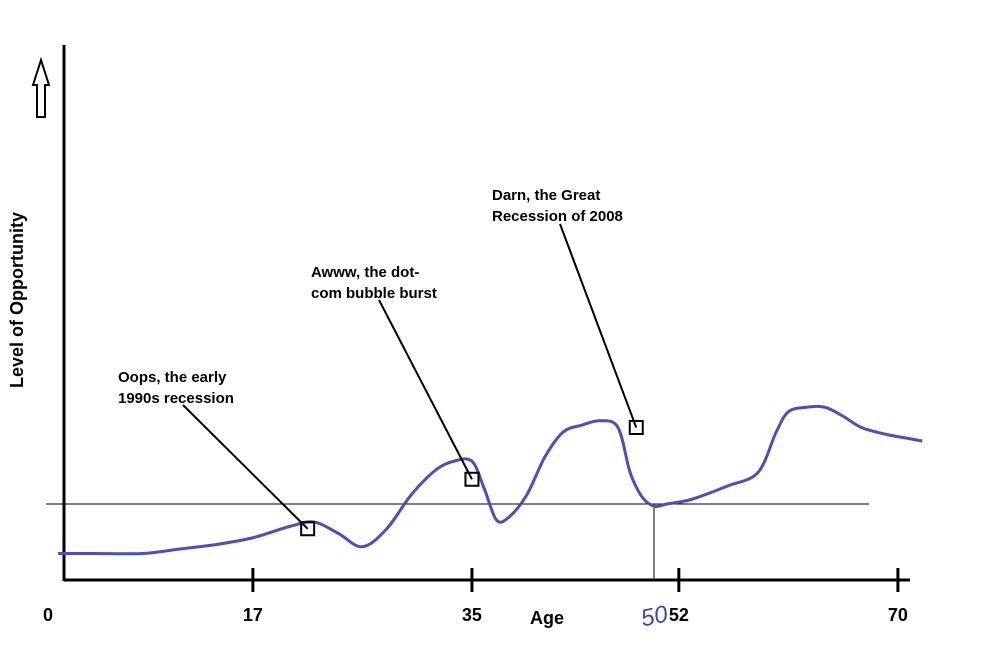 The width and height of the screenshot is (998, 657). I want to click on x-tick-label: 35, so click(472, 615).